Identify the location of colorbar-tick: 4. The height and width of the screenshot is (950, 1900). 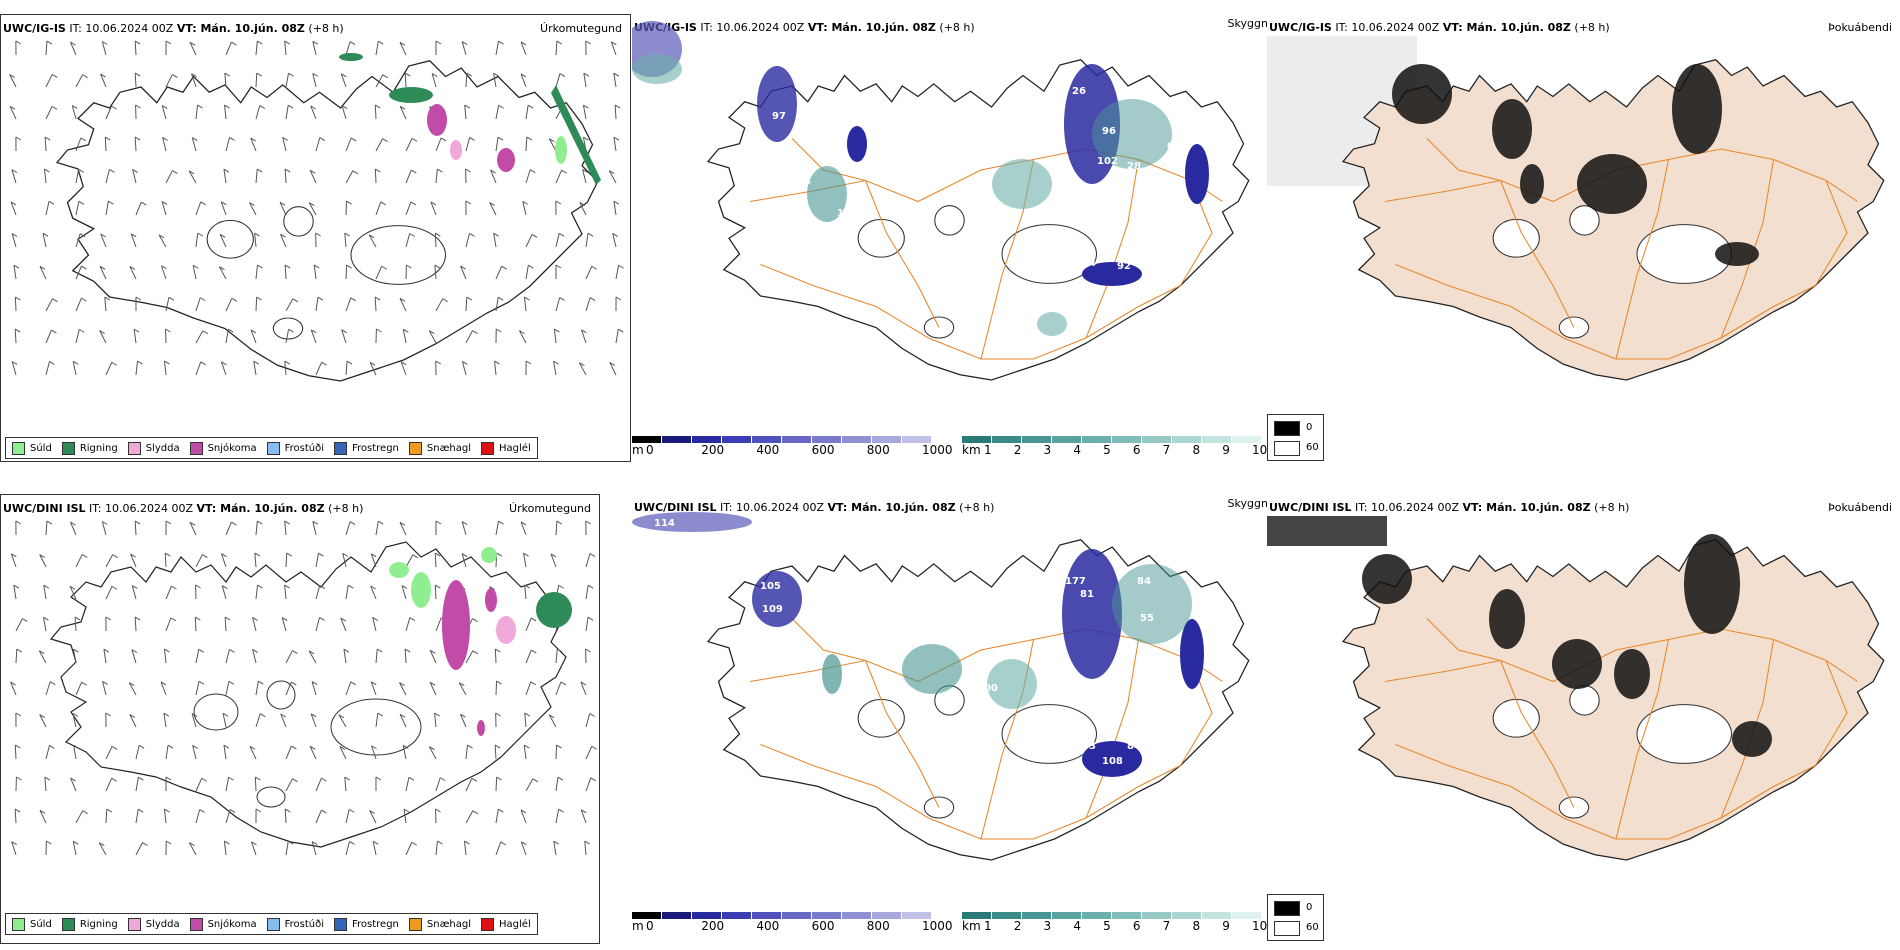
(1077, 450).